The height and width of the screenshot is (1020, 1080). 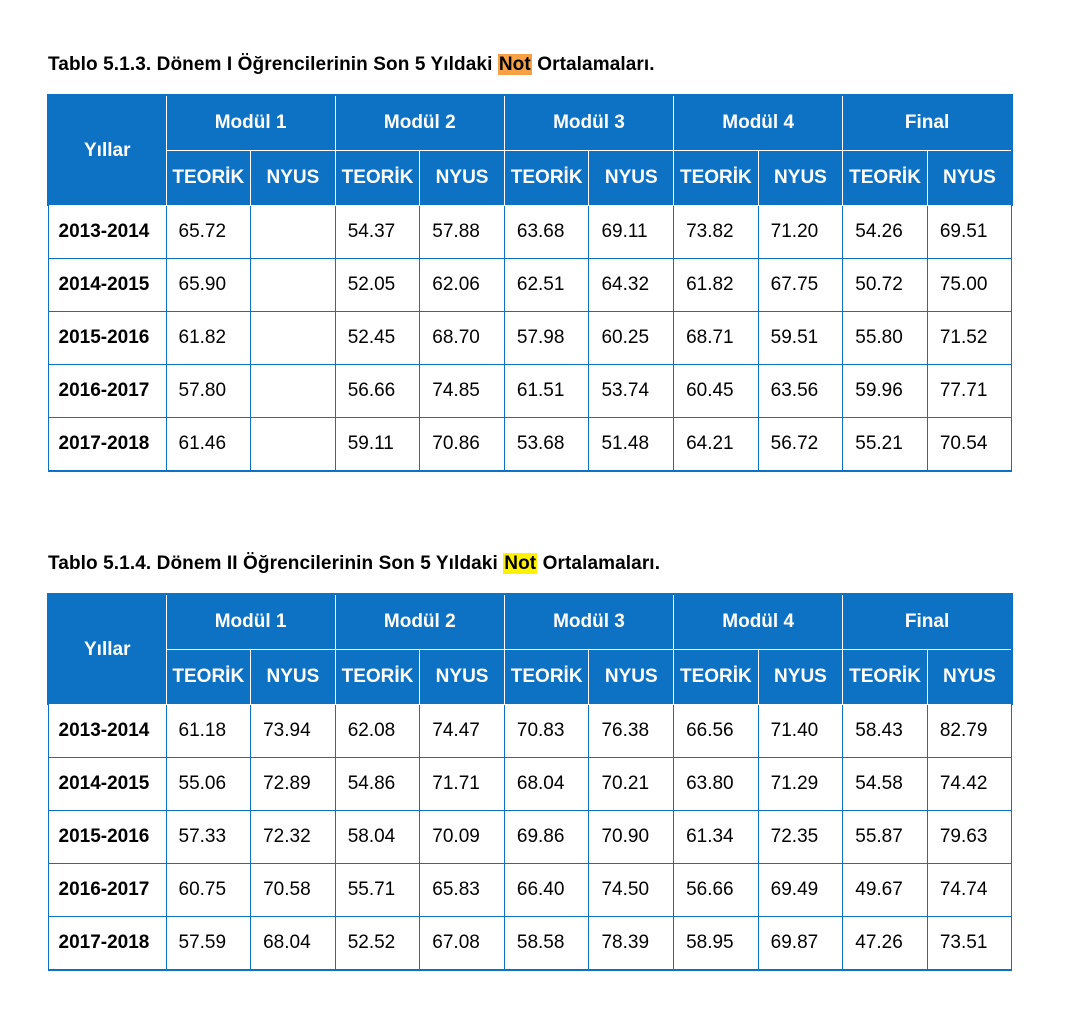 I want to click on value-cell: 70.90, so click(x=631, y=837).